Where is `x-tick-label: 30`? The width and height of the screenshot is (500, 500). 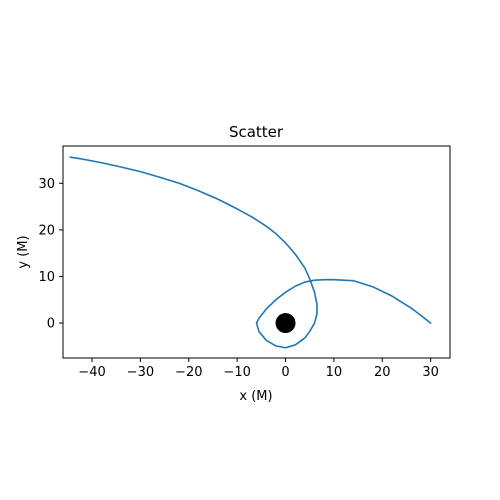 x-tick-label: 30 is located at coordinates (430, 372).